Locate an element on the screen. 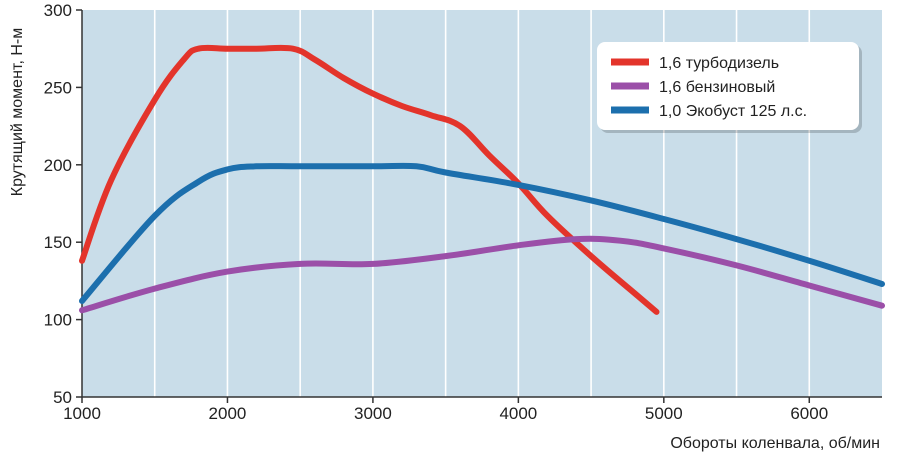  x-axis-title: Обороты коленвала, об/мин is located at coordinates (775, 443).